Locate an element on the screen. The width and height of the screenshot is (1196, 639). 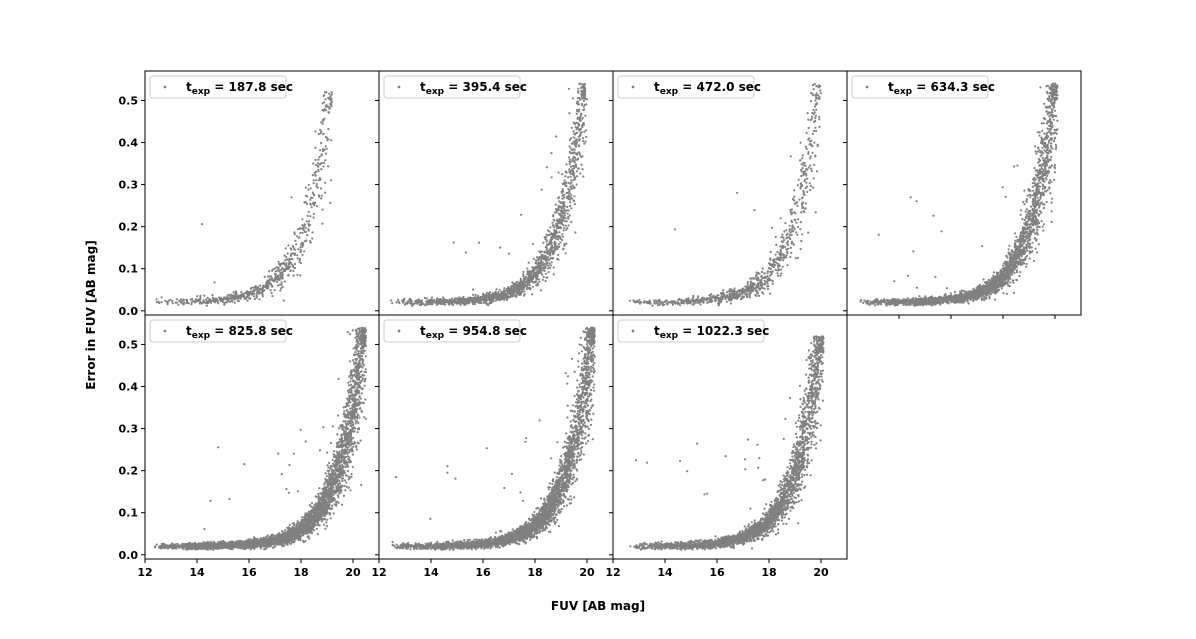
legend-box is located at coordinates (218, 87).